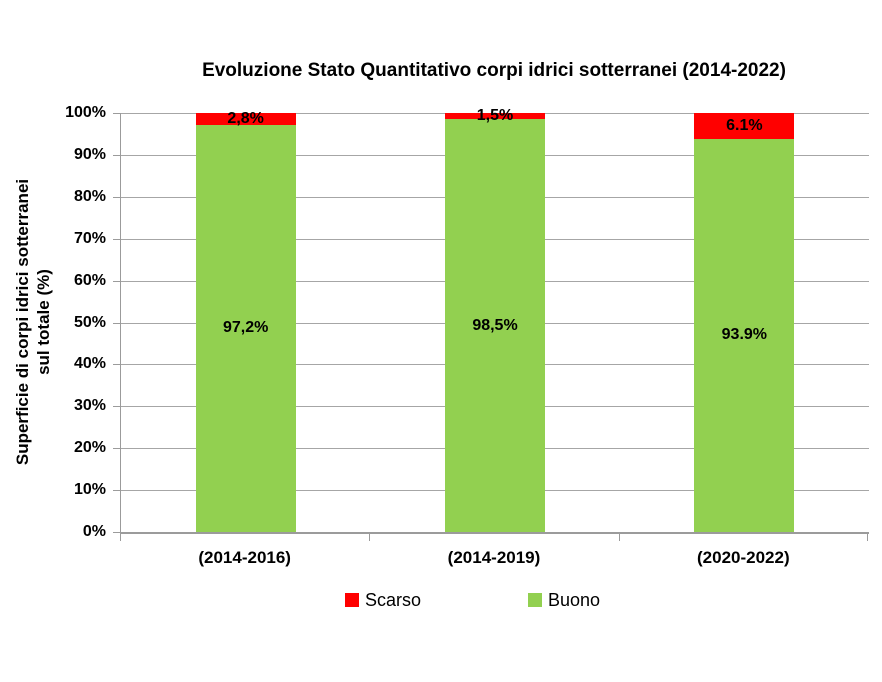 This screenshot has height=682, width=882. What do you see at coordinates (94, 531) in the screenshot?
I see `y-tick-label-0: 0%` at bounding box center [94, 531].